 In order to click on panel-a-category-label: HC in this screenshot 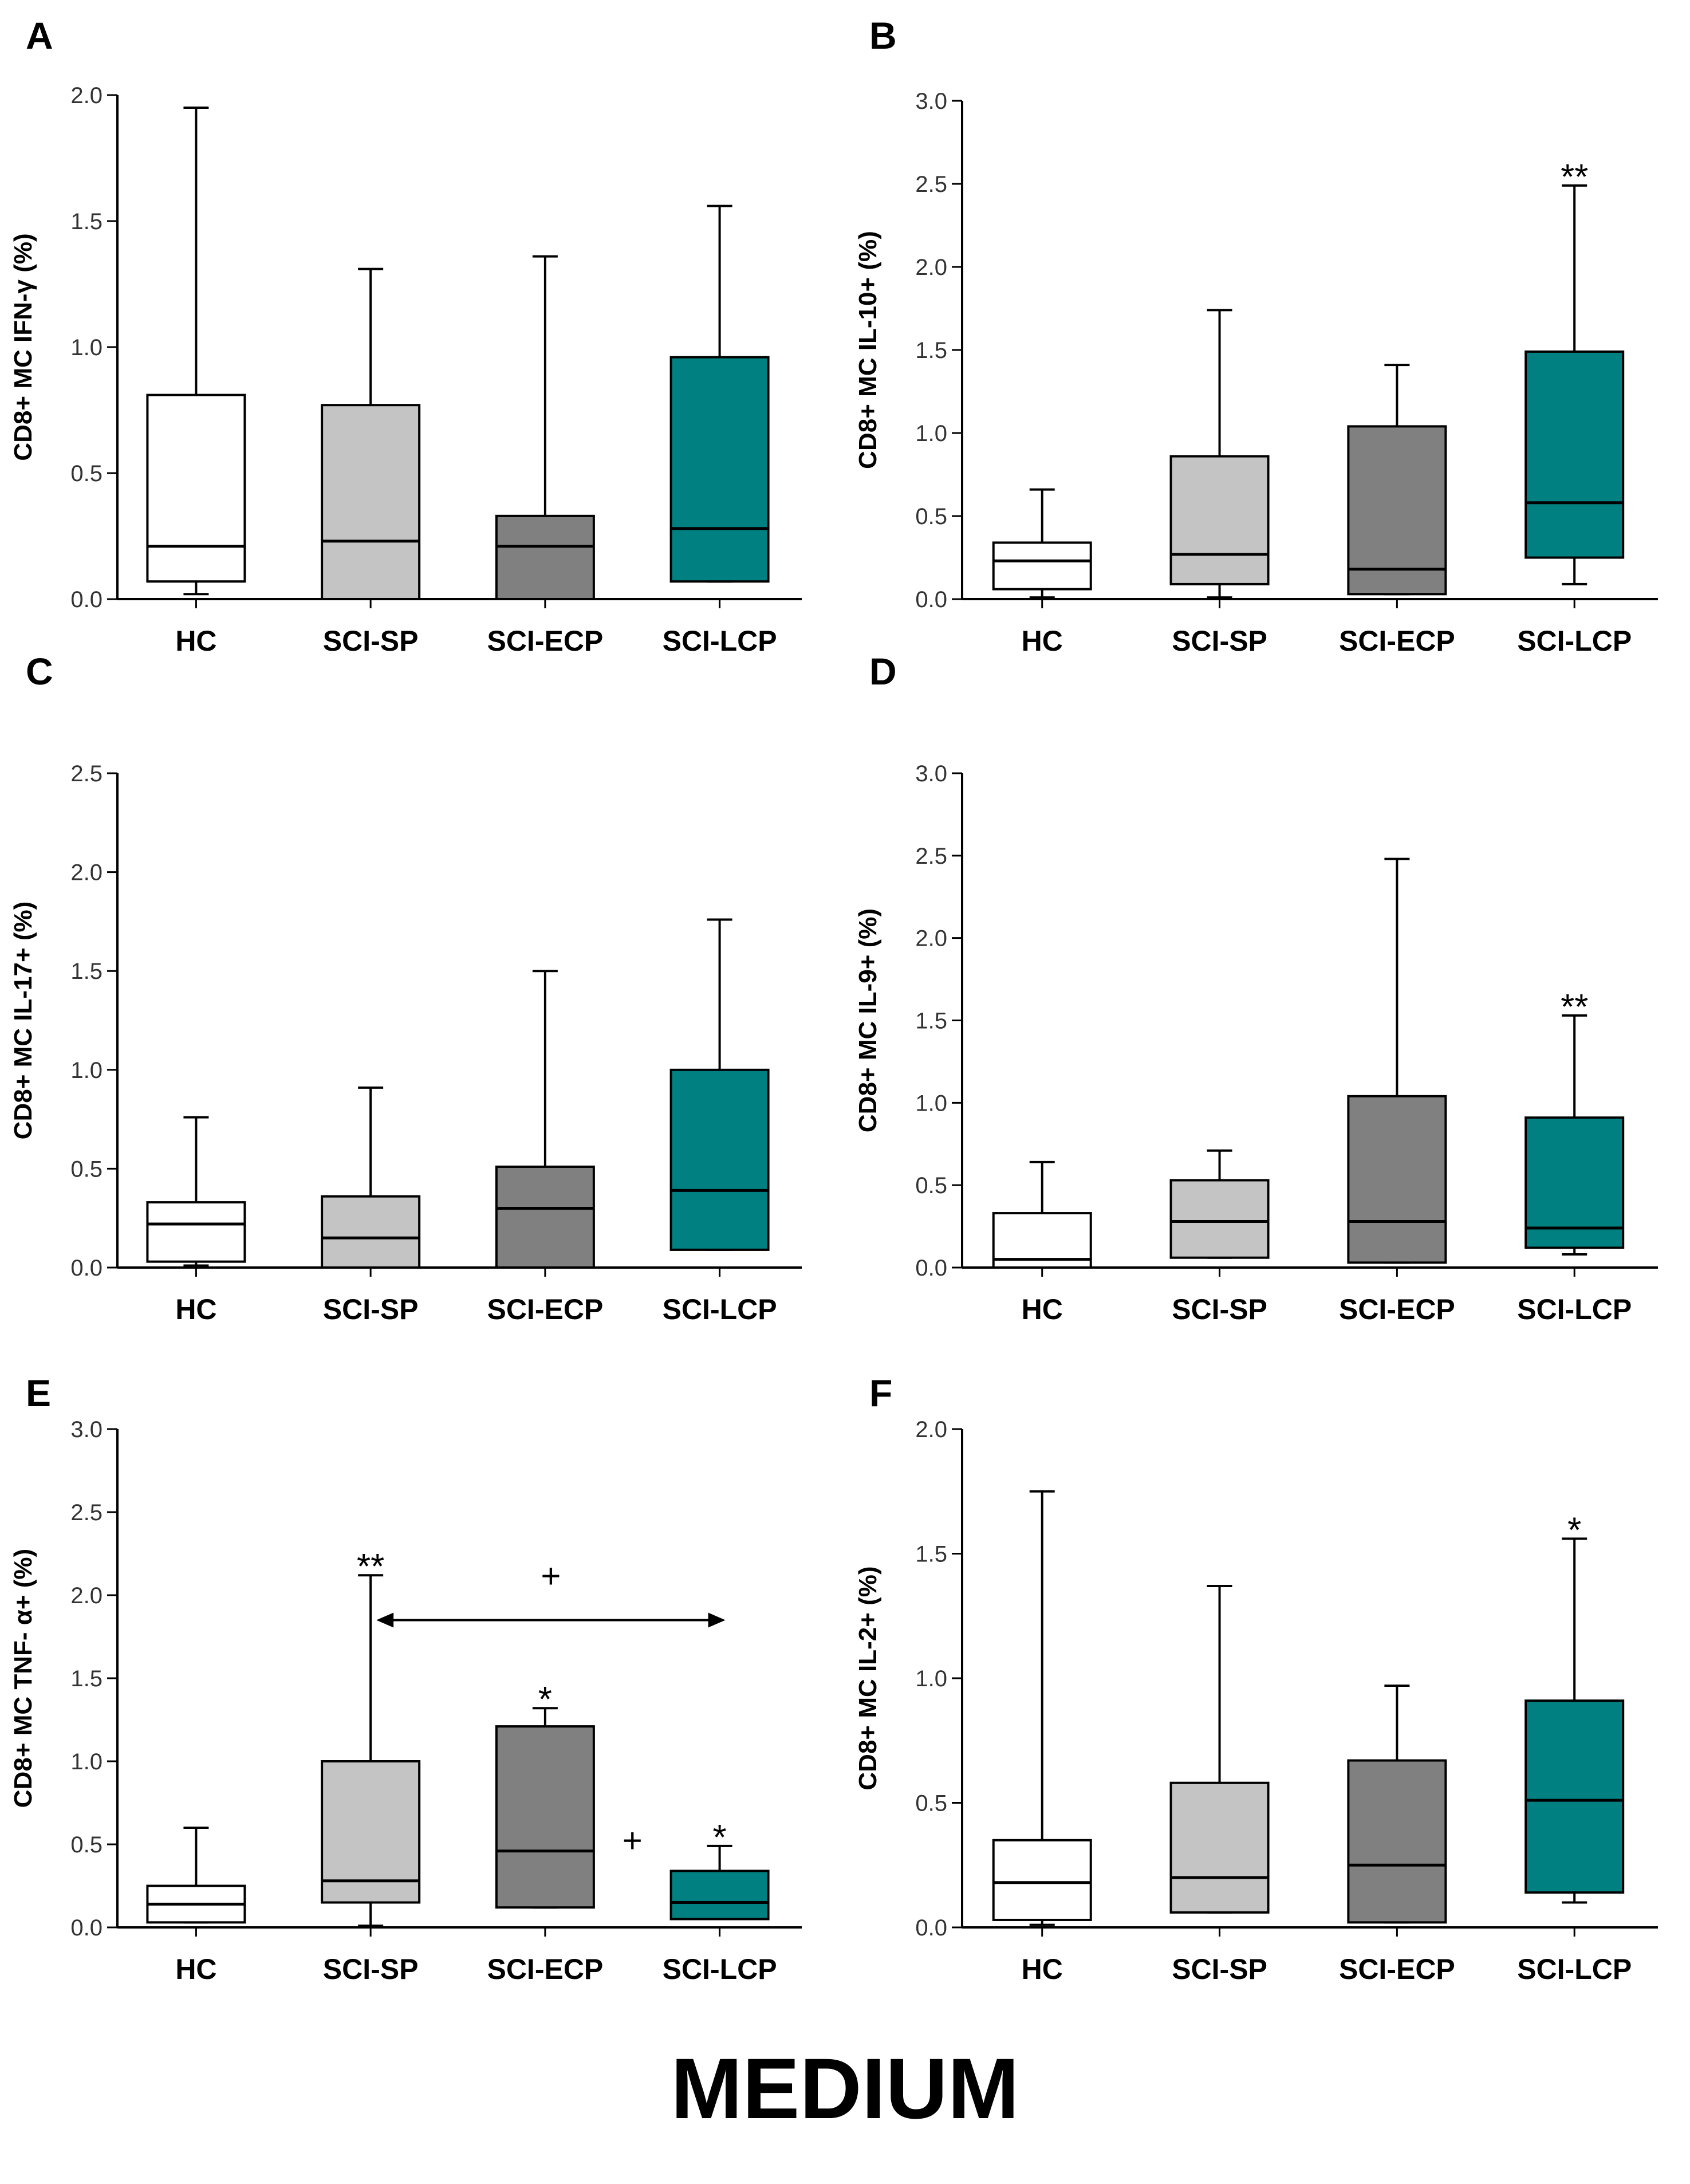, I will do `click(196, 641)`.